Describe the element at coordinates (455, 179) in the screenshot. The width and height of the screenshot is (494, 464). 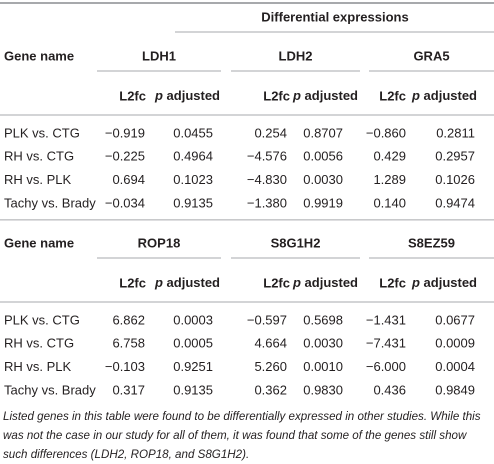
I see `cell: 0.1026` at that location.